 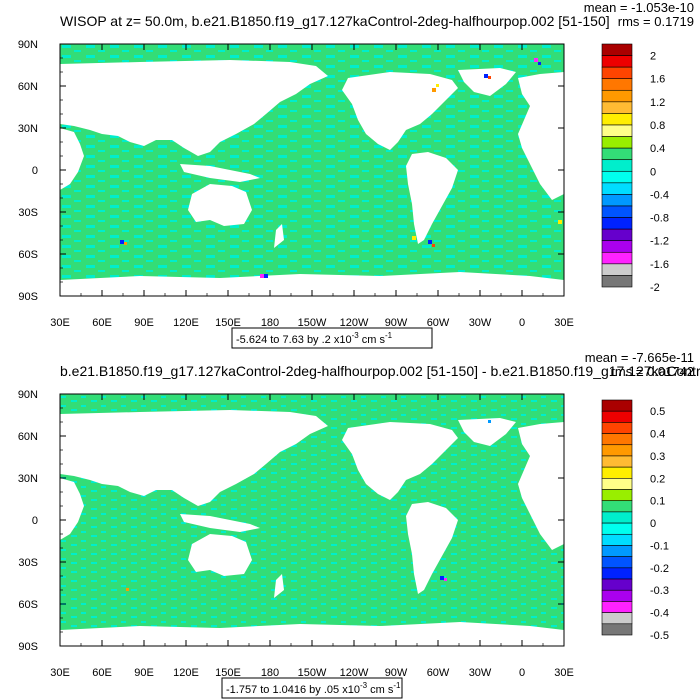 I want to click on colorbar-label: 0.5, so click(x=657, y=412).